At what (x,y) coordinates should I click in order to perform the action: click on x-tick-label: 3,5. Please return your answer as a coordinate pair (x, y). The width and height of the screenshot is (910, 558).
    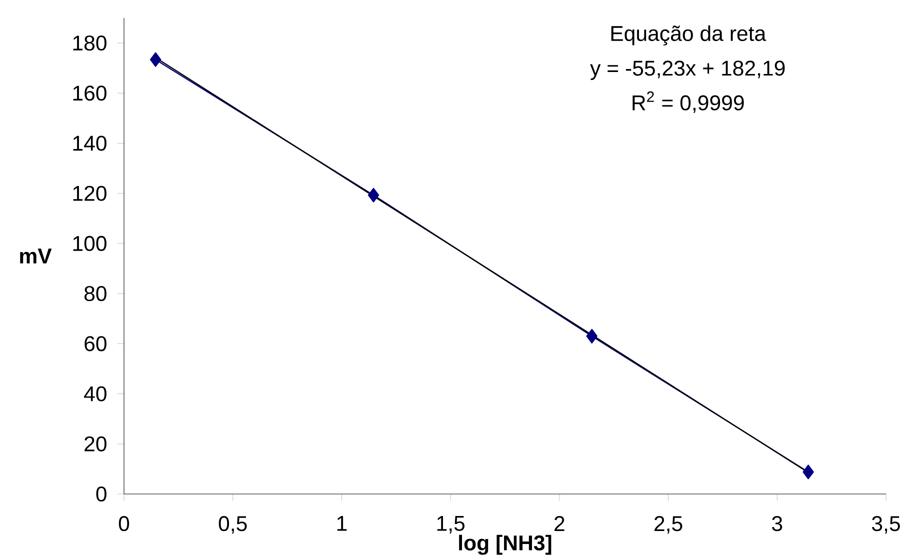
    Looking at the image, I should click on (886, 525).